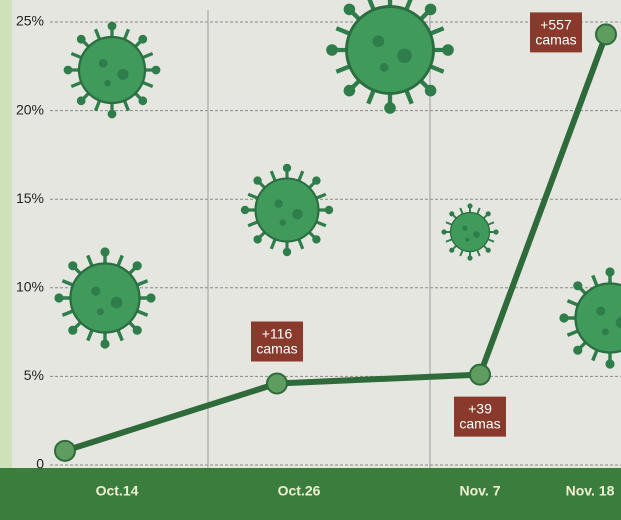  I want to click on annotation-label: +116 camas, so click(276, 340).